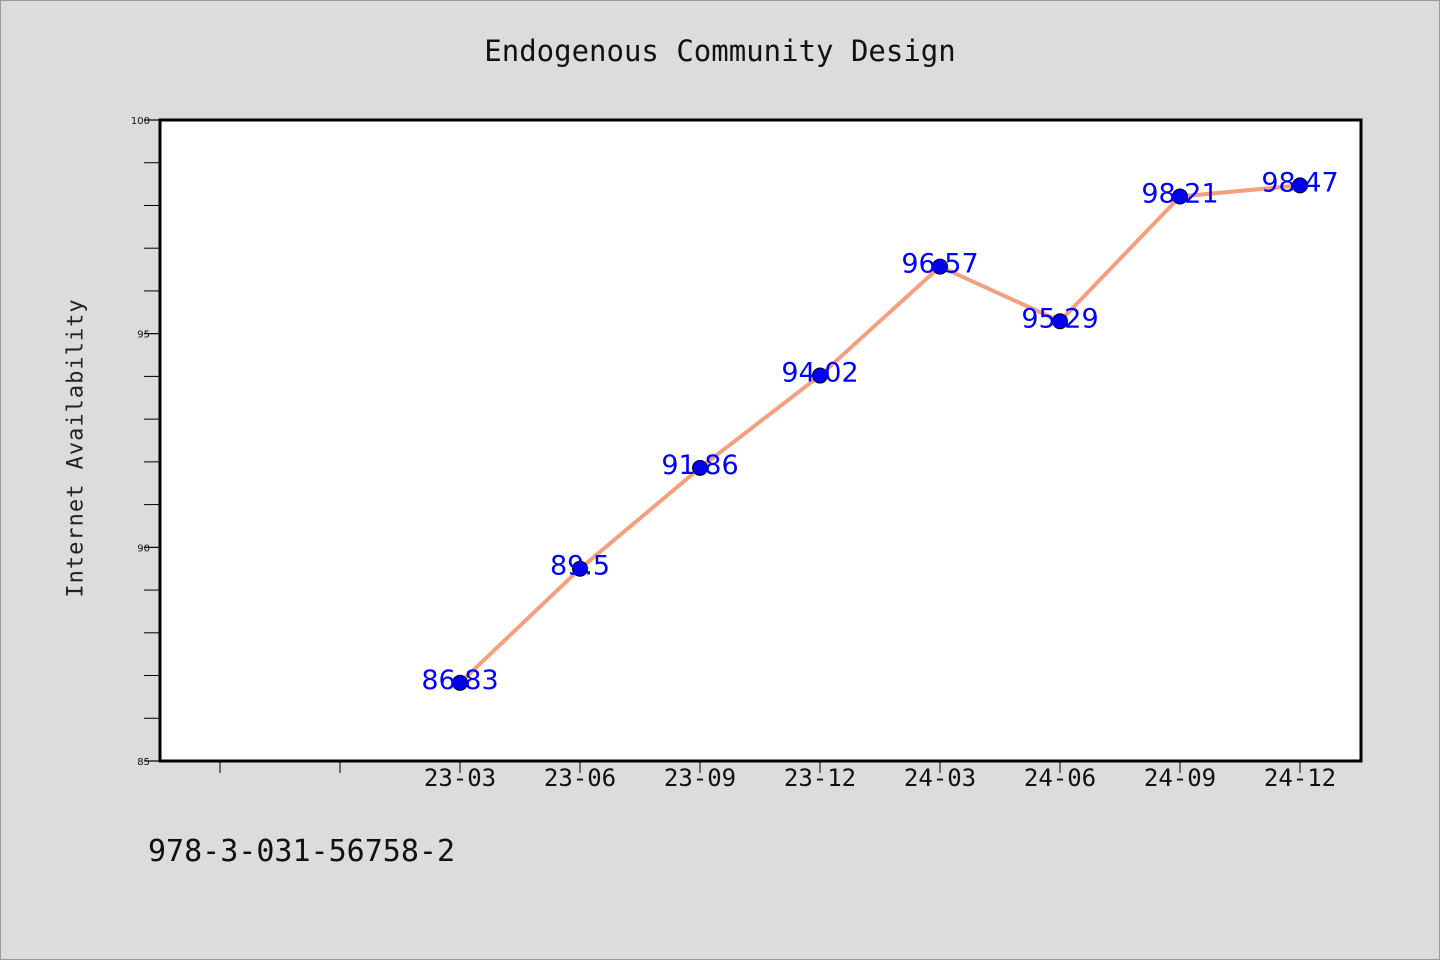 The width and height of the screenshot is (1440, 960). I want to click on x-tick-label: 24-03, so click(940, 778).